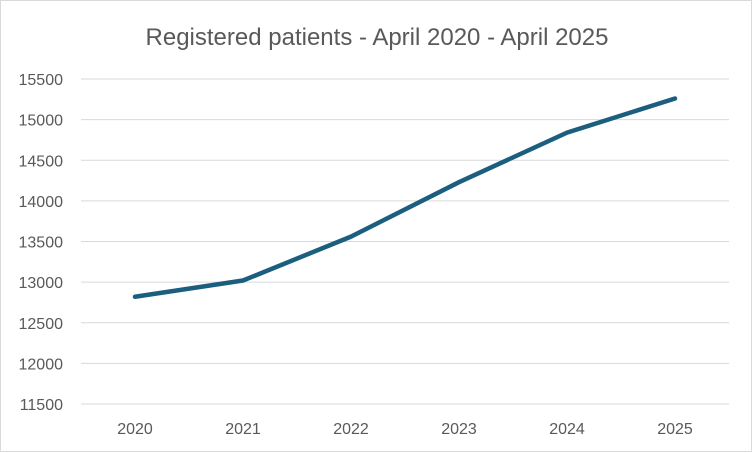  Describe the element at coordinates (41, 121) in the screenshot. I see `y-tick-label: 15000` at that location.